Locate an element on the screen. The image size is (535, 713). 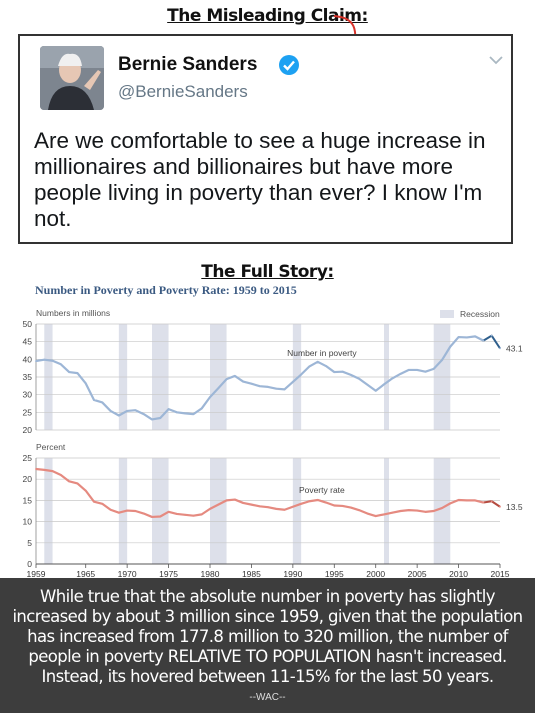
tweet-author: Bernie Sanders is located at coordinates (188, 64).